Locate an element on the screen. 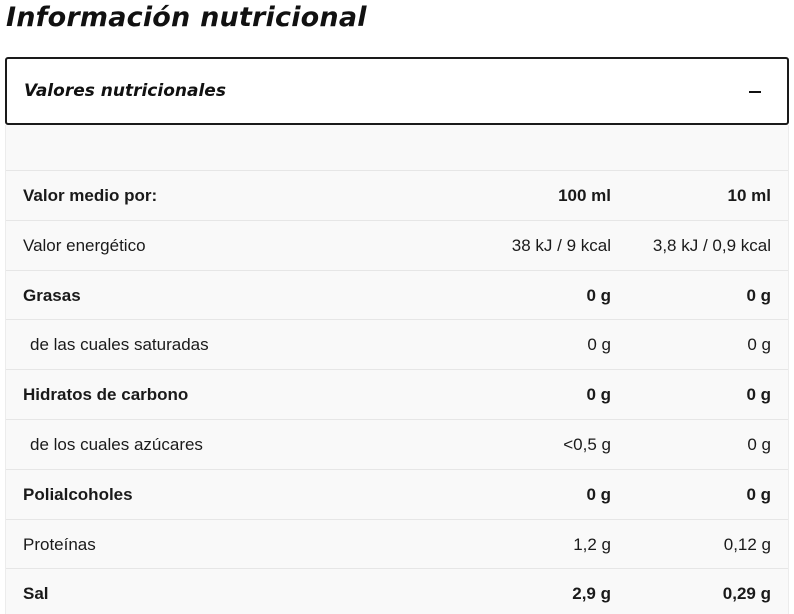 This screenshot has height=614, width=794. nutrition-accordion-header: Valores nutricionales is located at coordinates (397, 91).